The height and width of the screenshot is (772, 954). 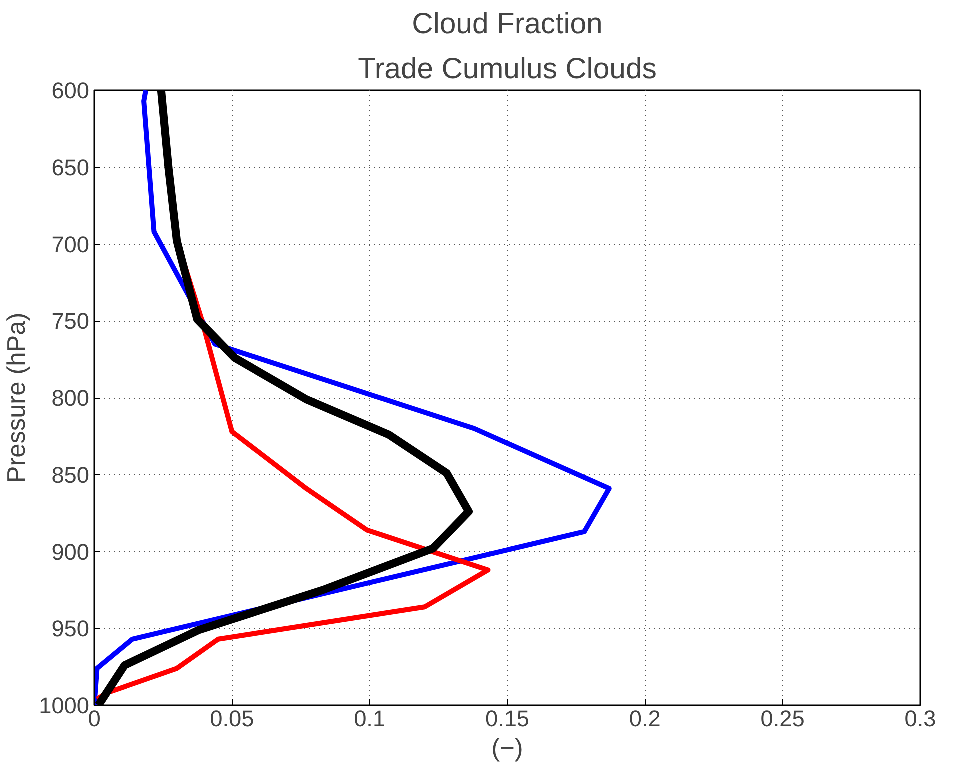 What do you see at coordinates (920, 719) in the screenshot?
I see `x-tick-label: 0.3` at bounding box center [920, 719].